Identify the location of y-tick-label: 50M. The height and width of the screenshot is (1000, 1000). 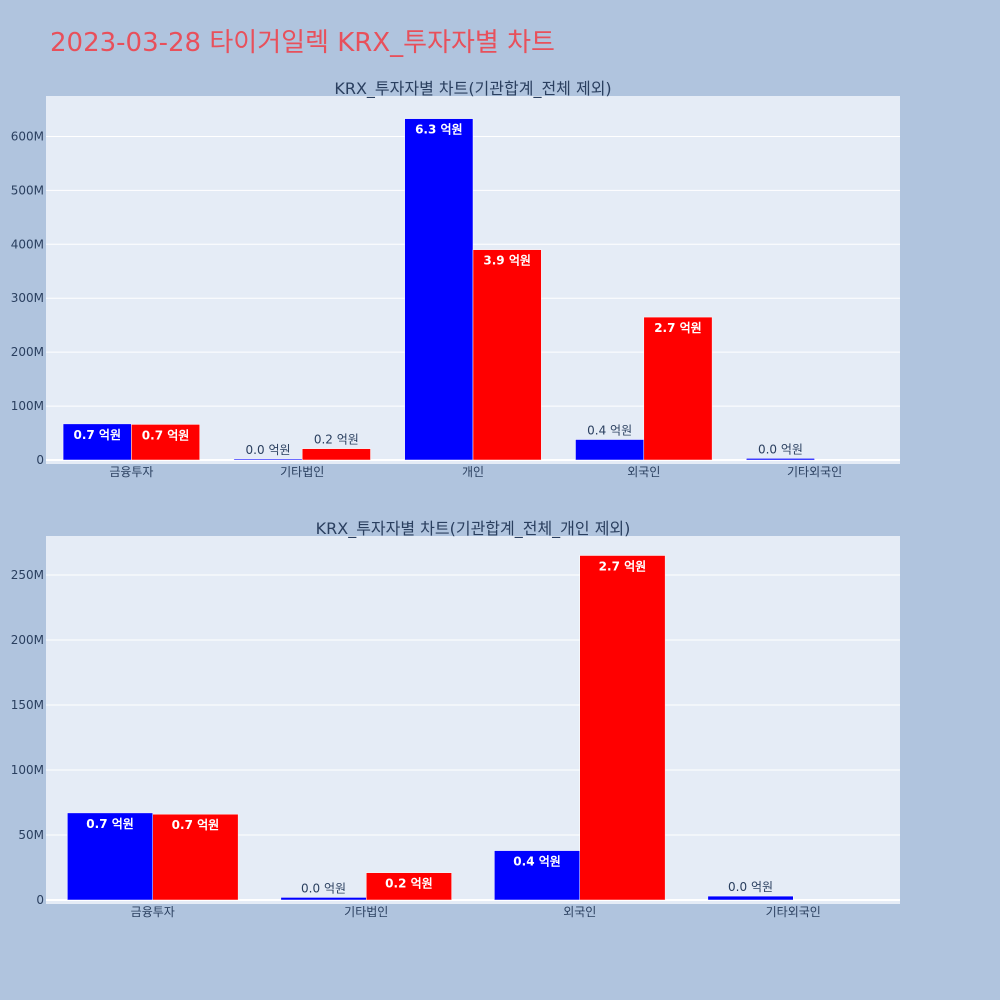
(31, 835).